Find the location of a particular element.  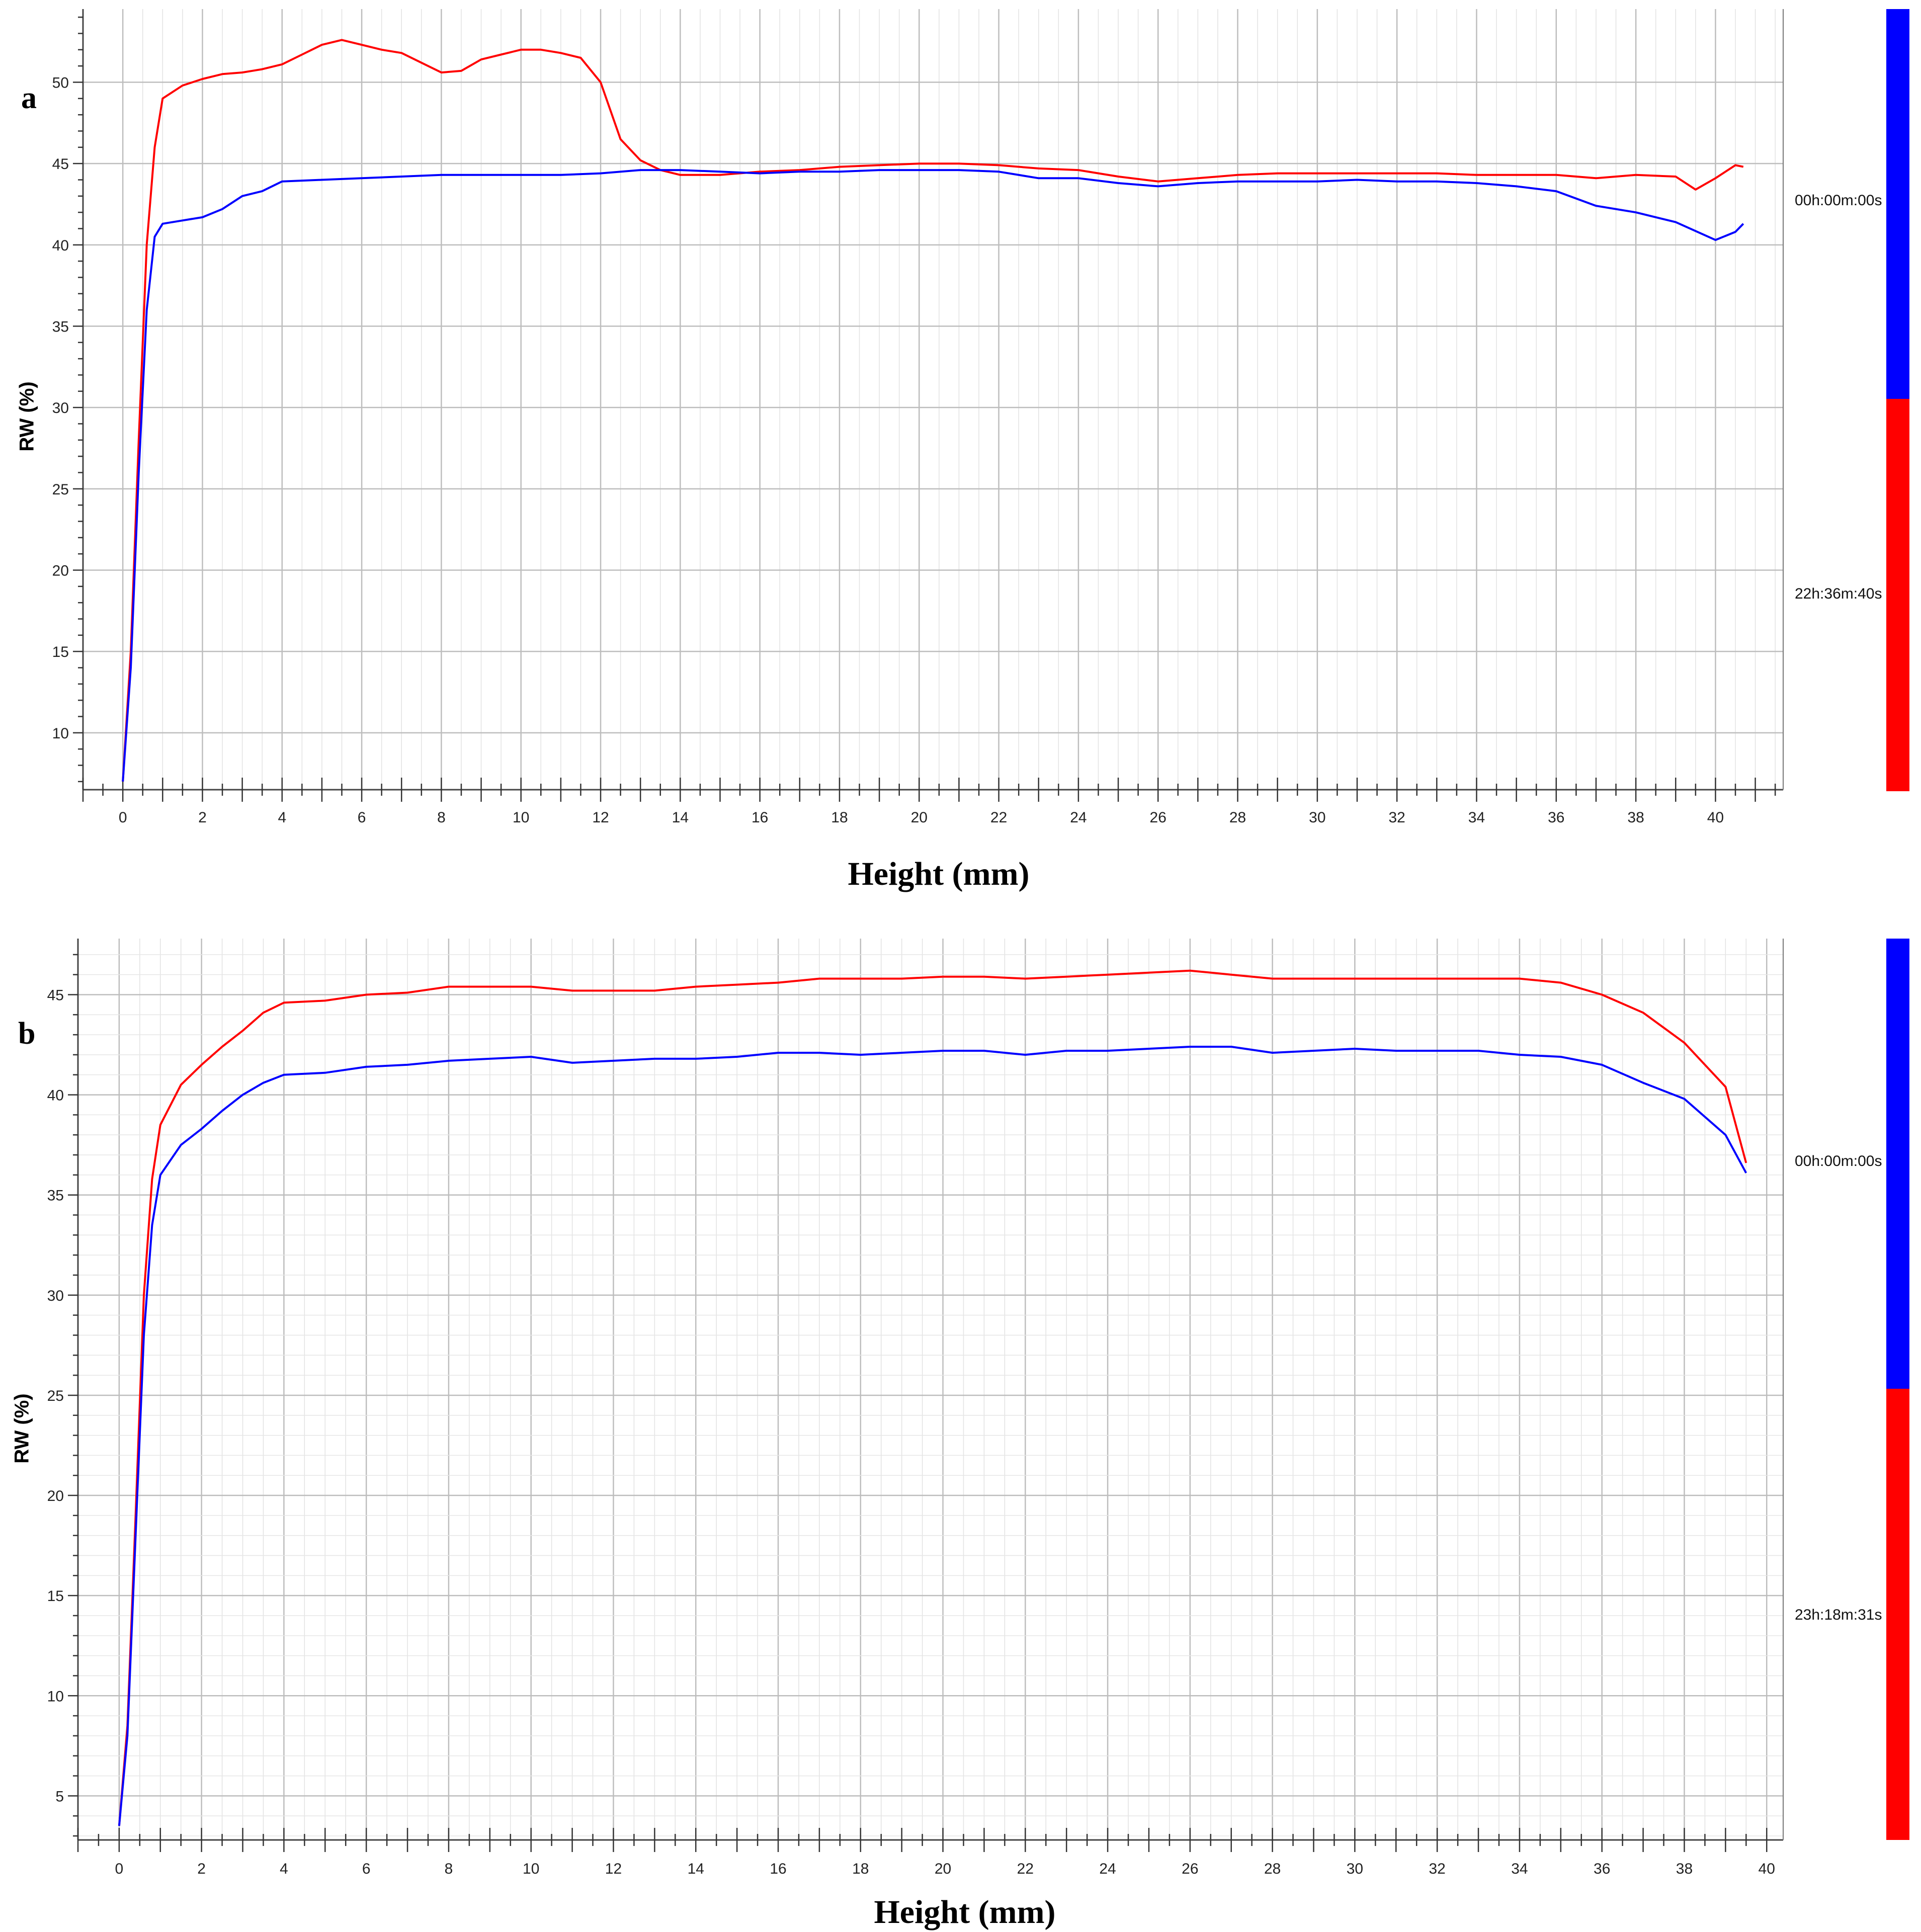

chart-a-x-tick-label: 38 is located at coordinates (1635, 817).